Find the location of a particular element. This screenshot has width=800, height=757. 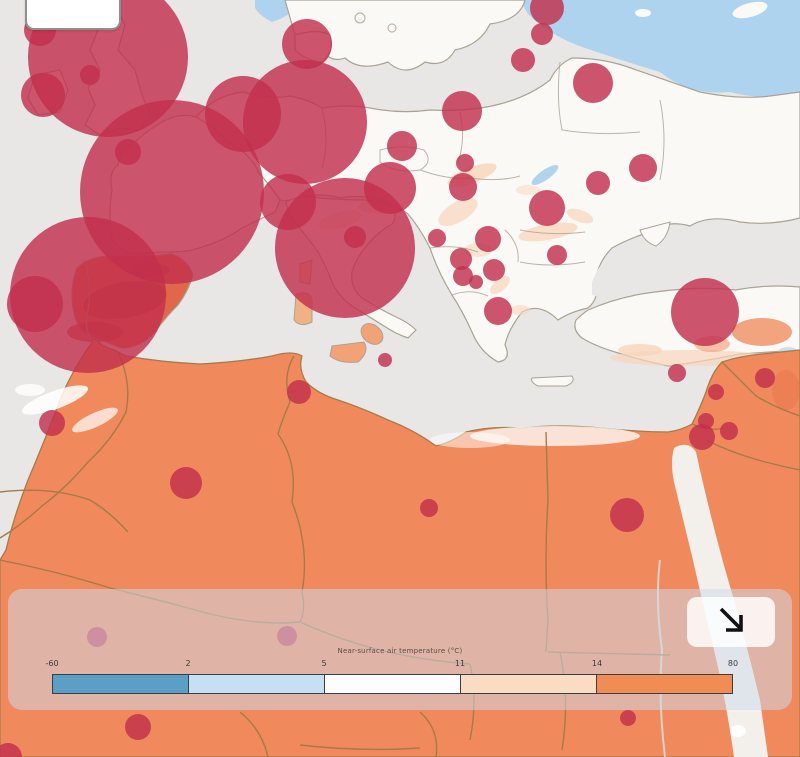

land-crete is located at coordinates (552, 381).